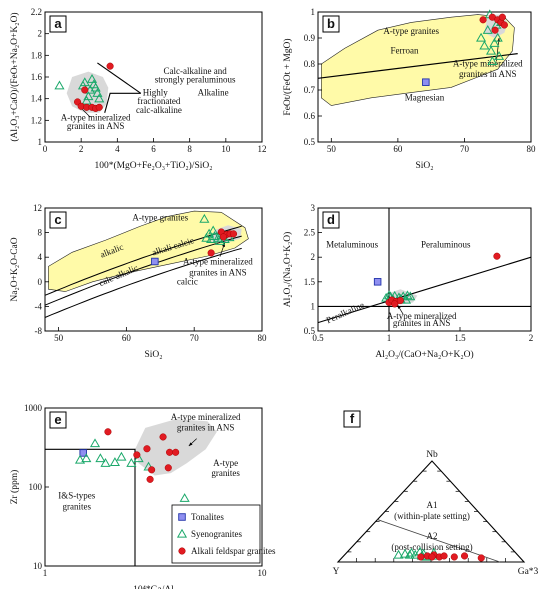  Describe the element at coordinates (310, 233) in the screenshot. I see `y-tick-label: 2.5` at that location.